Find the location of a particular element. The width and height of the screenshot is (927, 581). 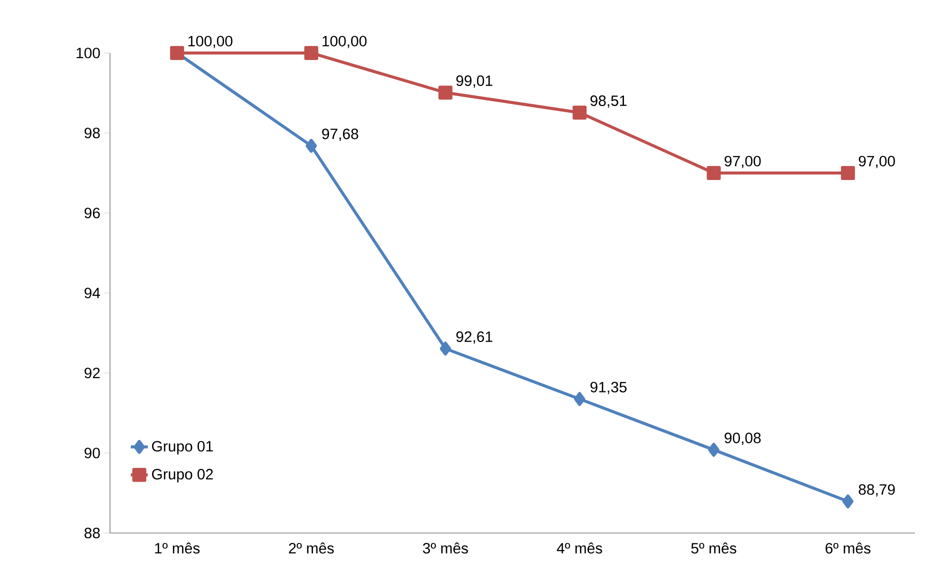

data-label: 91,35 is located at coordinates (608, 388).